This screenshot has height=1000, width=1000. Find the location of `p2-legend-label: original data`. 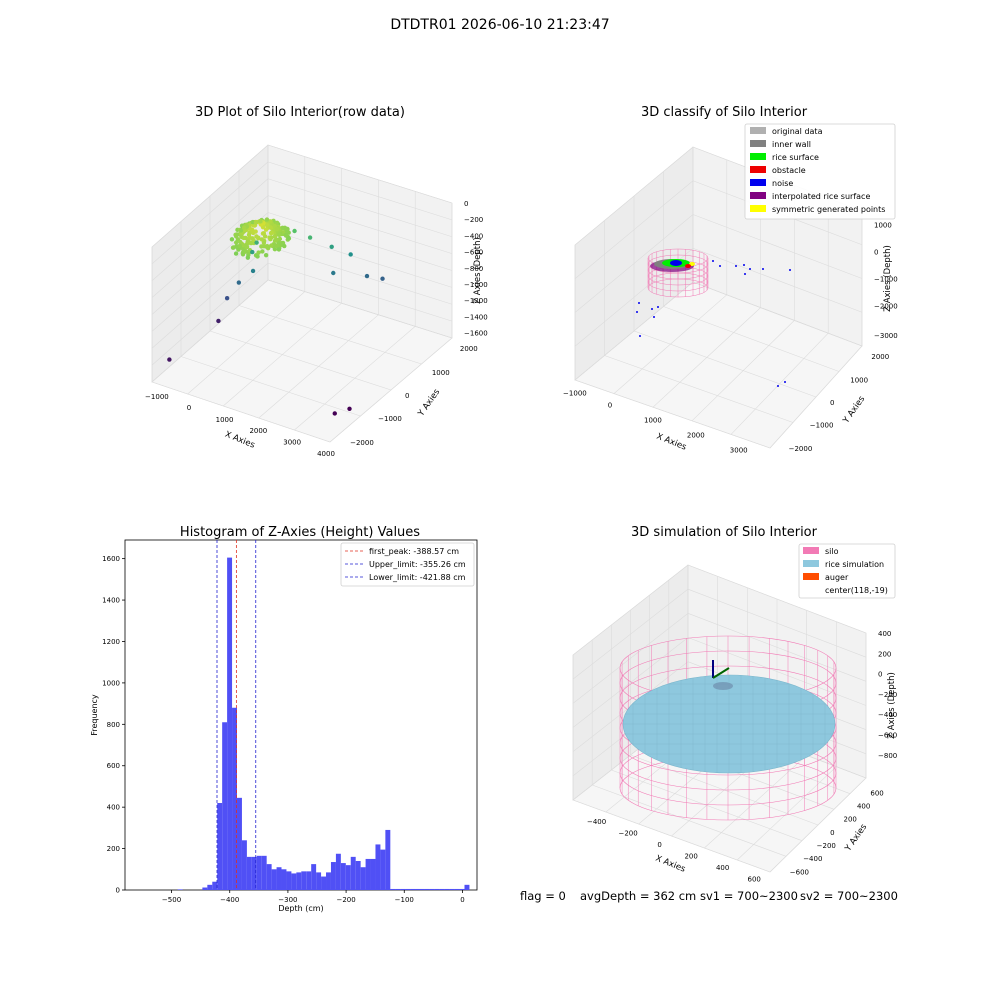

p2-legend-label: original data is located at coordinates (797, 131).